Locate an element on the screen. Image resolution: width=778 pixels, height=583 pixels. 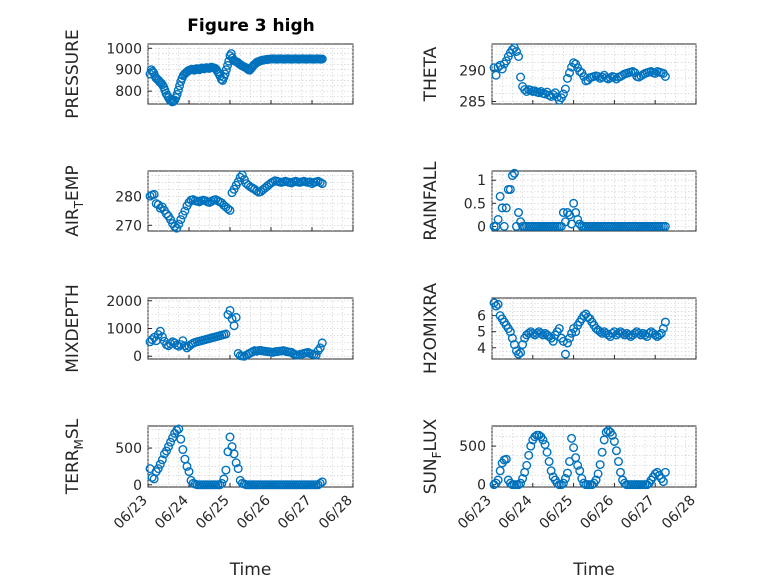
y-tick-label: 0.5 is located at coordinates (475, 204).